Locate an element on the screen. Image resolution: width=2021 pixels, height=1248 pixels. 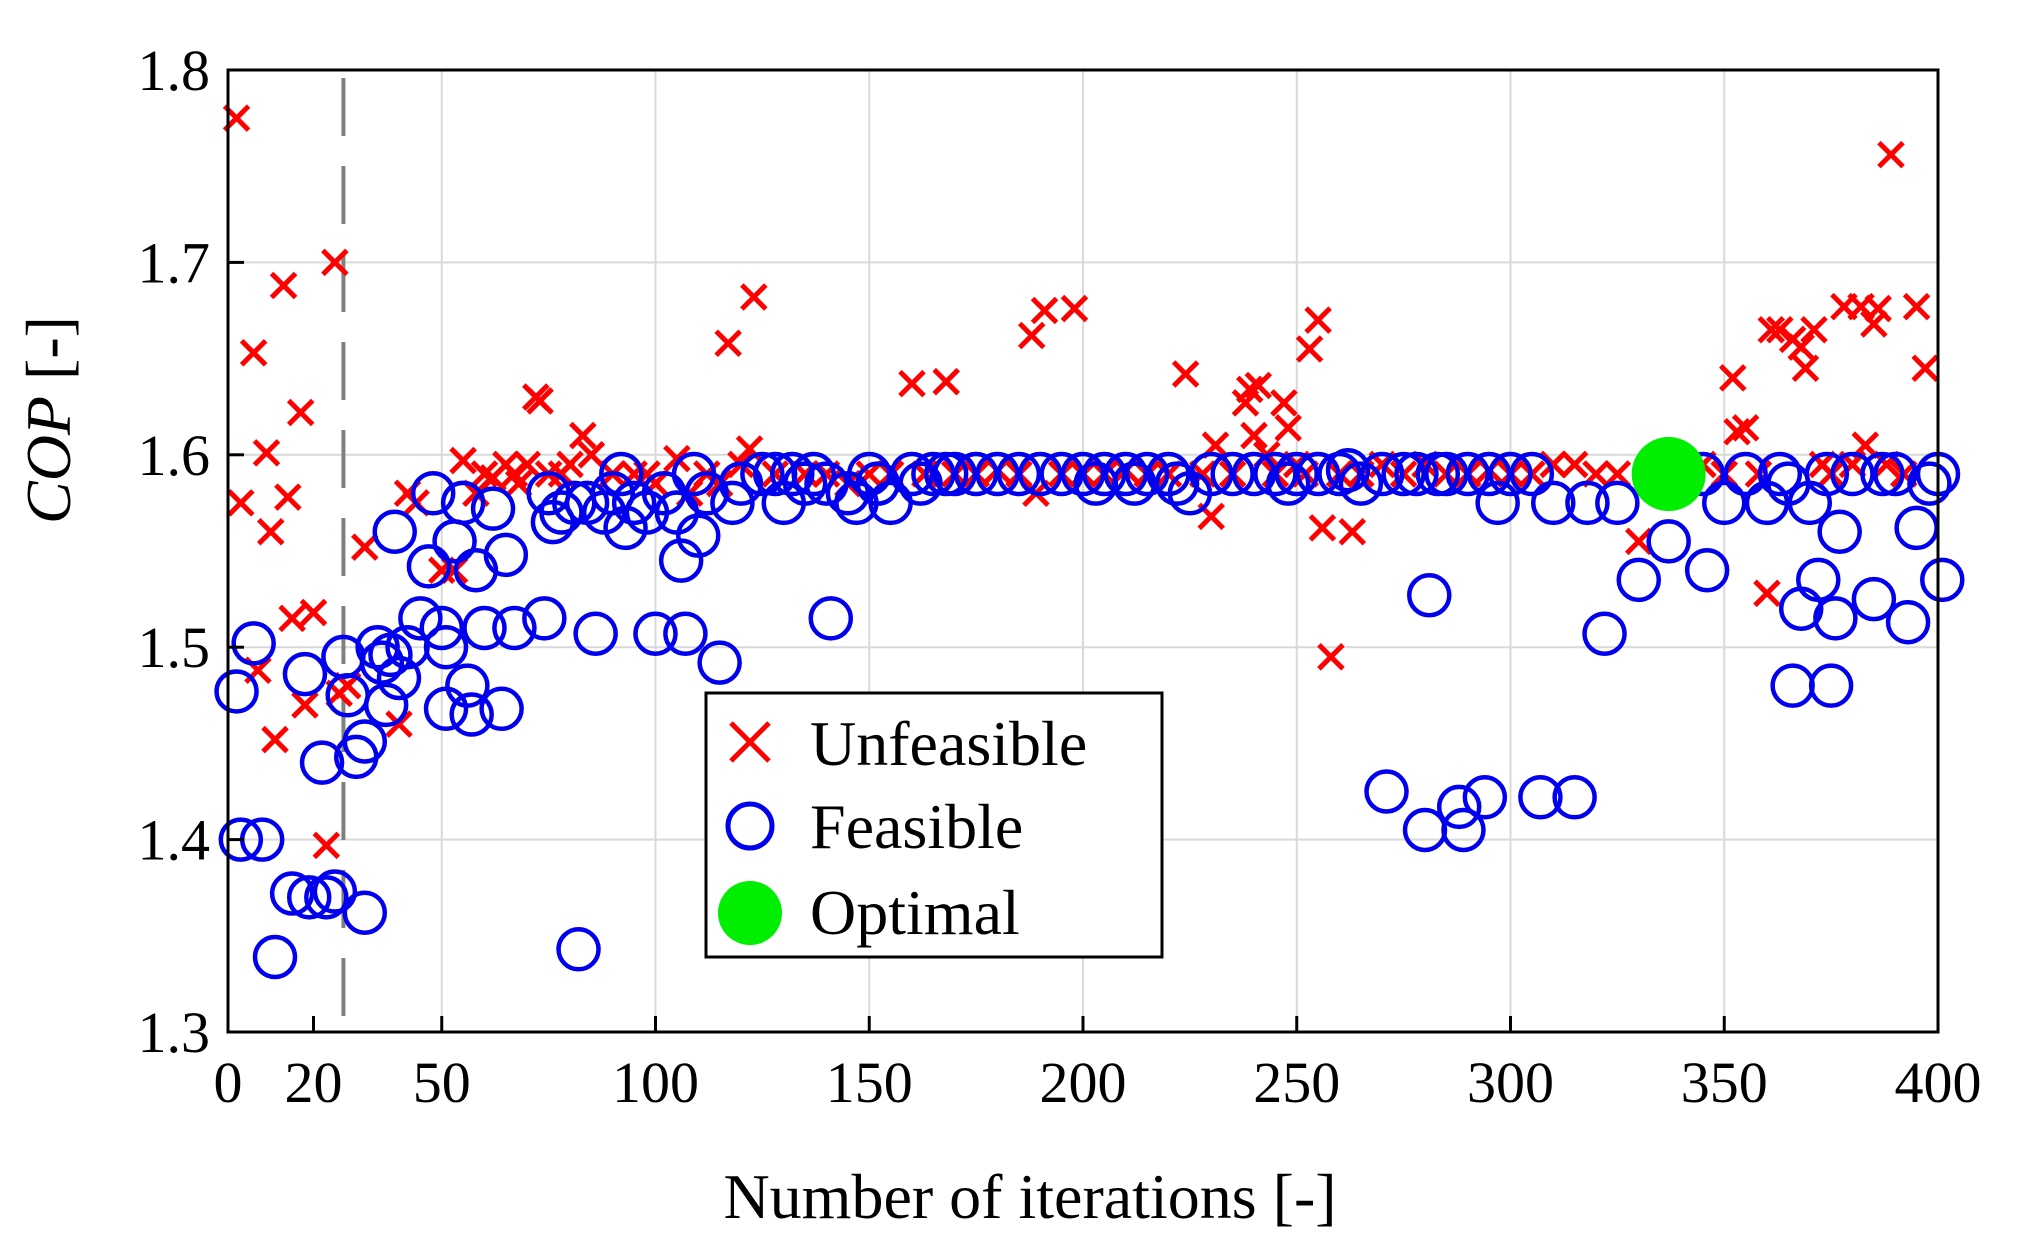
x-tick-label-400: 400 is located at coordinates (1938, 1082).